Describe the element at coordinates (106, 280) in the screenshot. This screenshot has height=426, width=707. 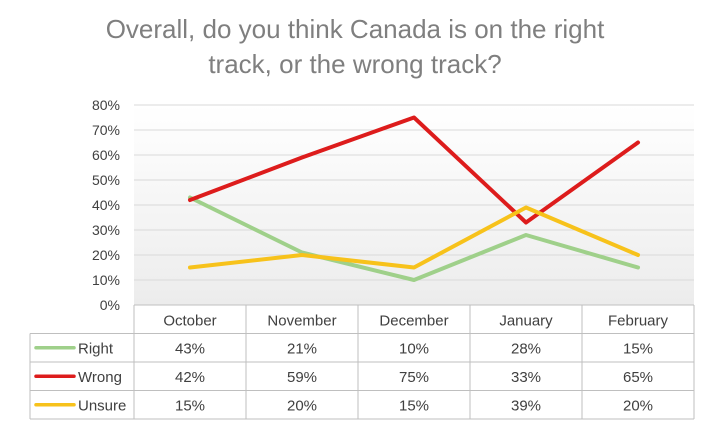
I see `y-tick-label: 10%` at that location.